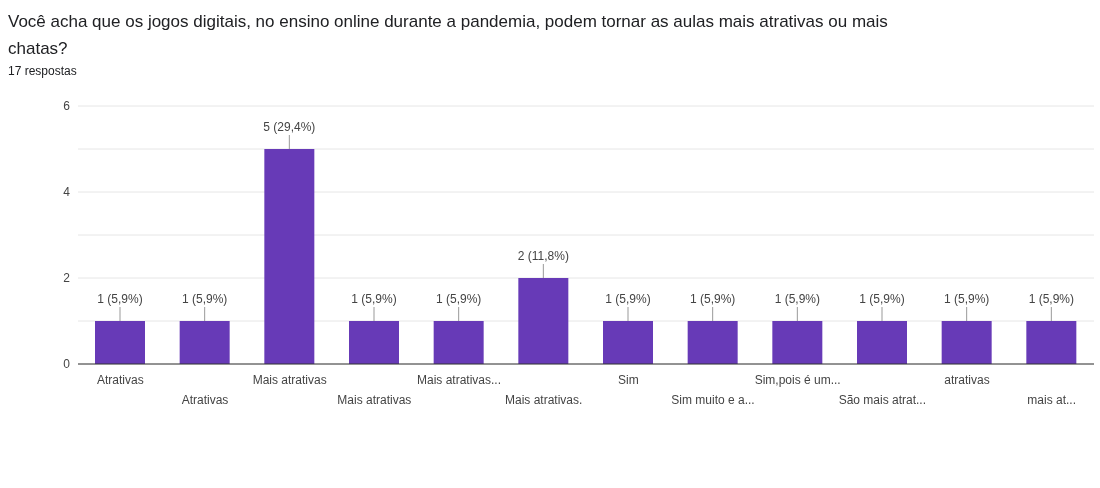  What do you see at coordinates (67, 364) in the screenshot?
I see `y-tick-label: 0` at bounding box center [67, 364].